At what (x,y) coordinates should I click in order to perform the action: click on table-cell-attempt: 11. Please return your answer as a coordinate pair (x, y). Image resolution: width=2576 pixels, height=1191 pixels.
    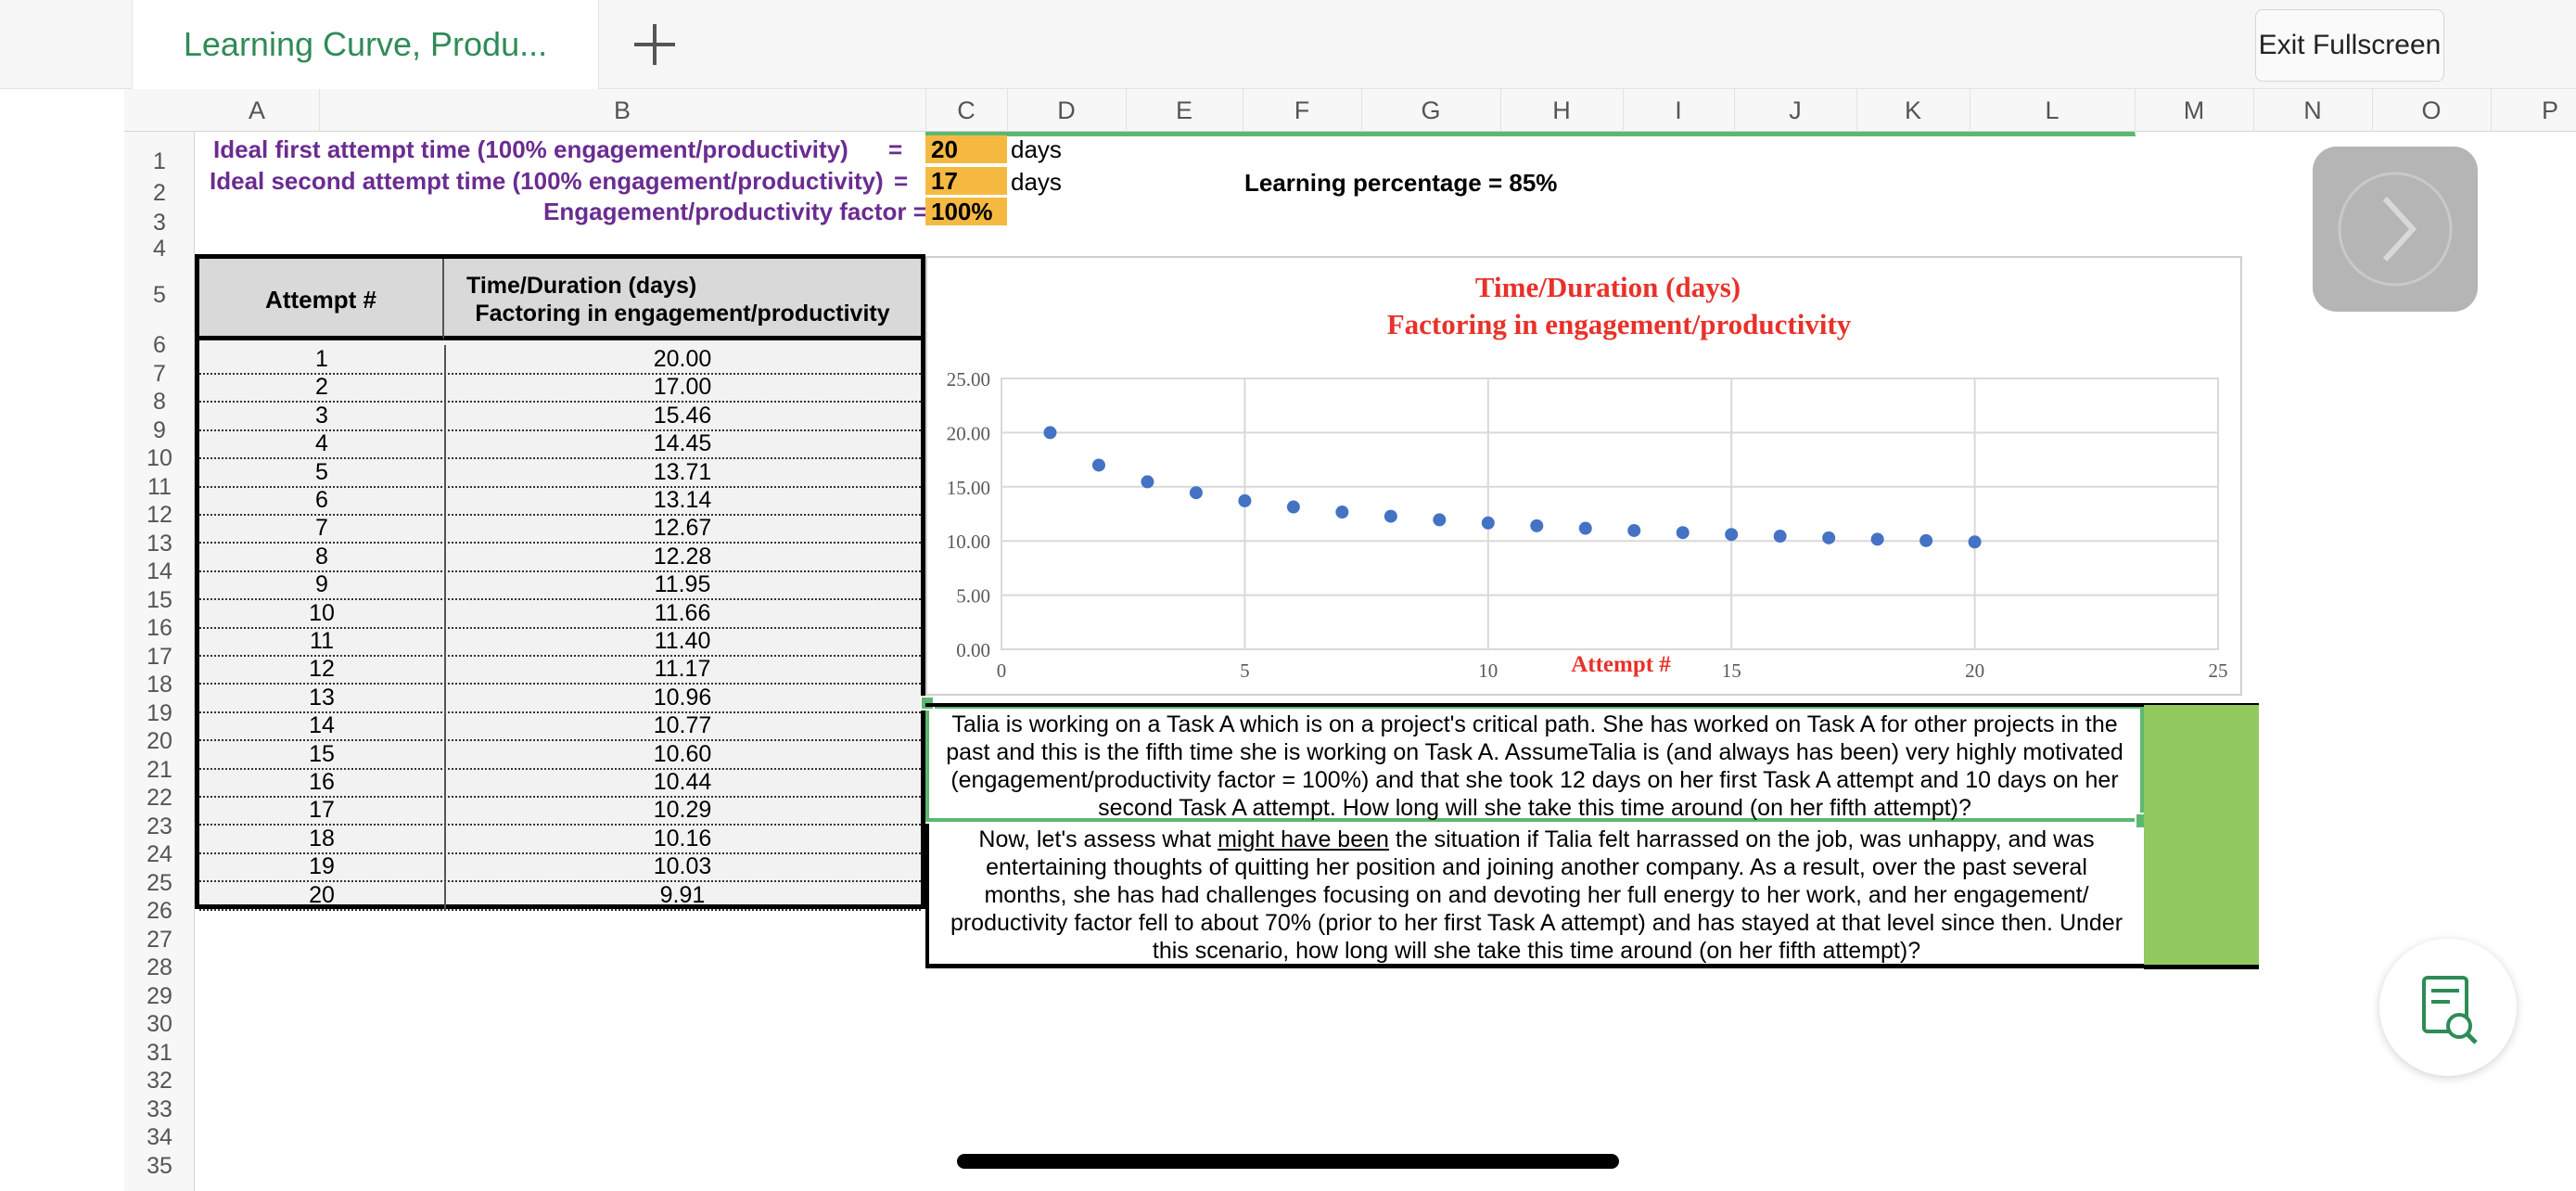
    Looking at the image, I should click on (323, 642).